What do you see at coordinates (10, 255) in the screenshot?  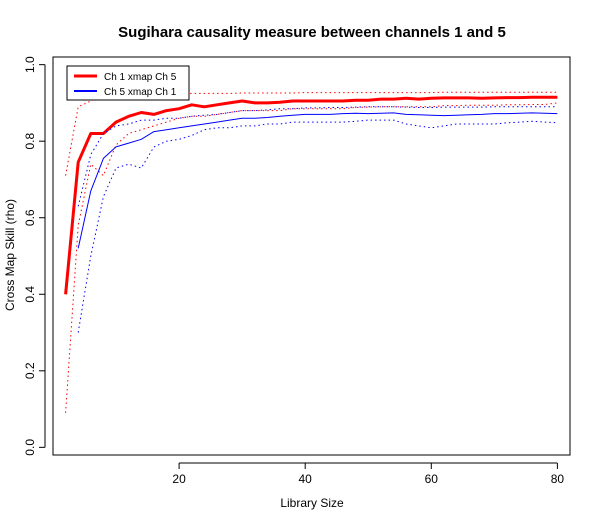 I see `y-axis-label: Cross Map Skill (rho)` at bounding box center [10, 255].